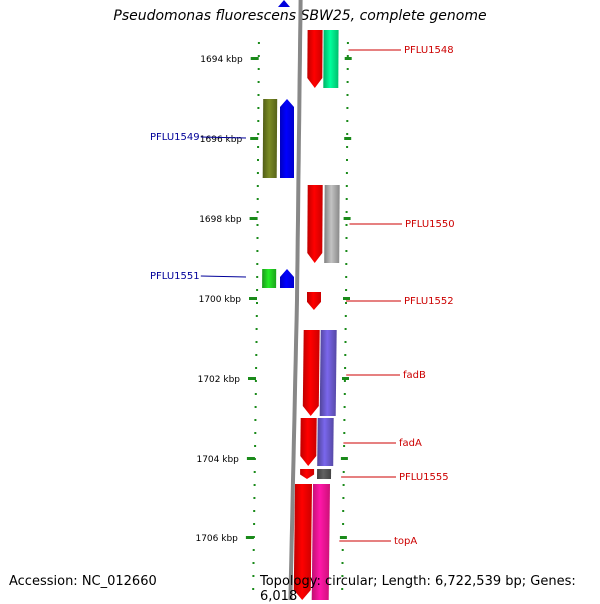  Describe the element at coordinates (314, 301) in the screenshot. I see `gene-arrow-pflu1552` at that location.